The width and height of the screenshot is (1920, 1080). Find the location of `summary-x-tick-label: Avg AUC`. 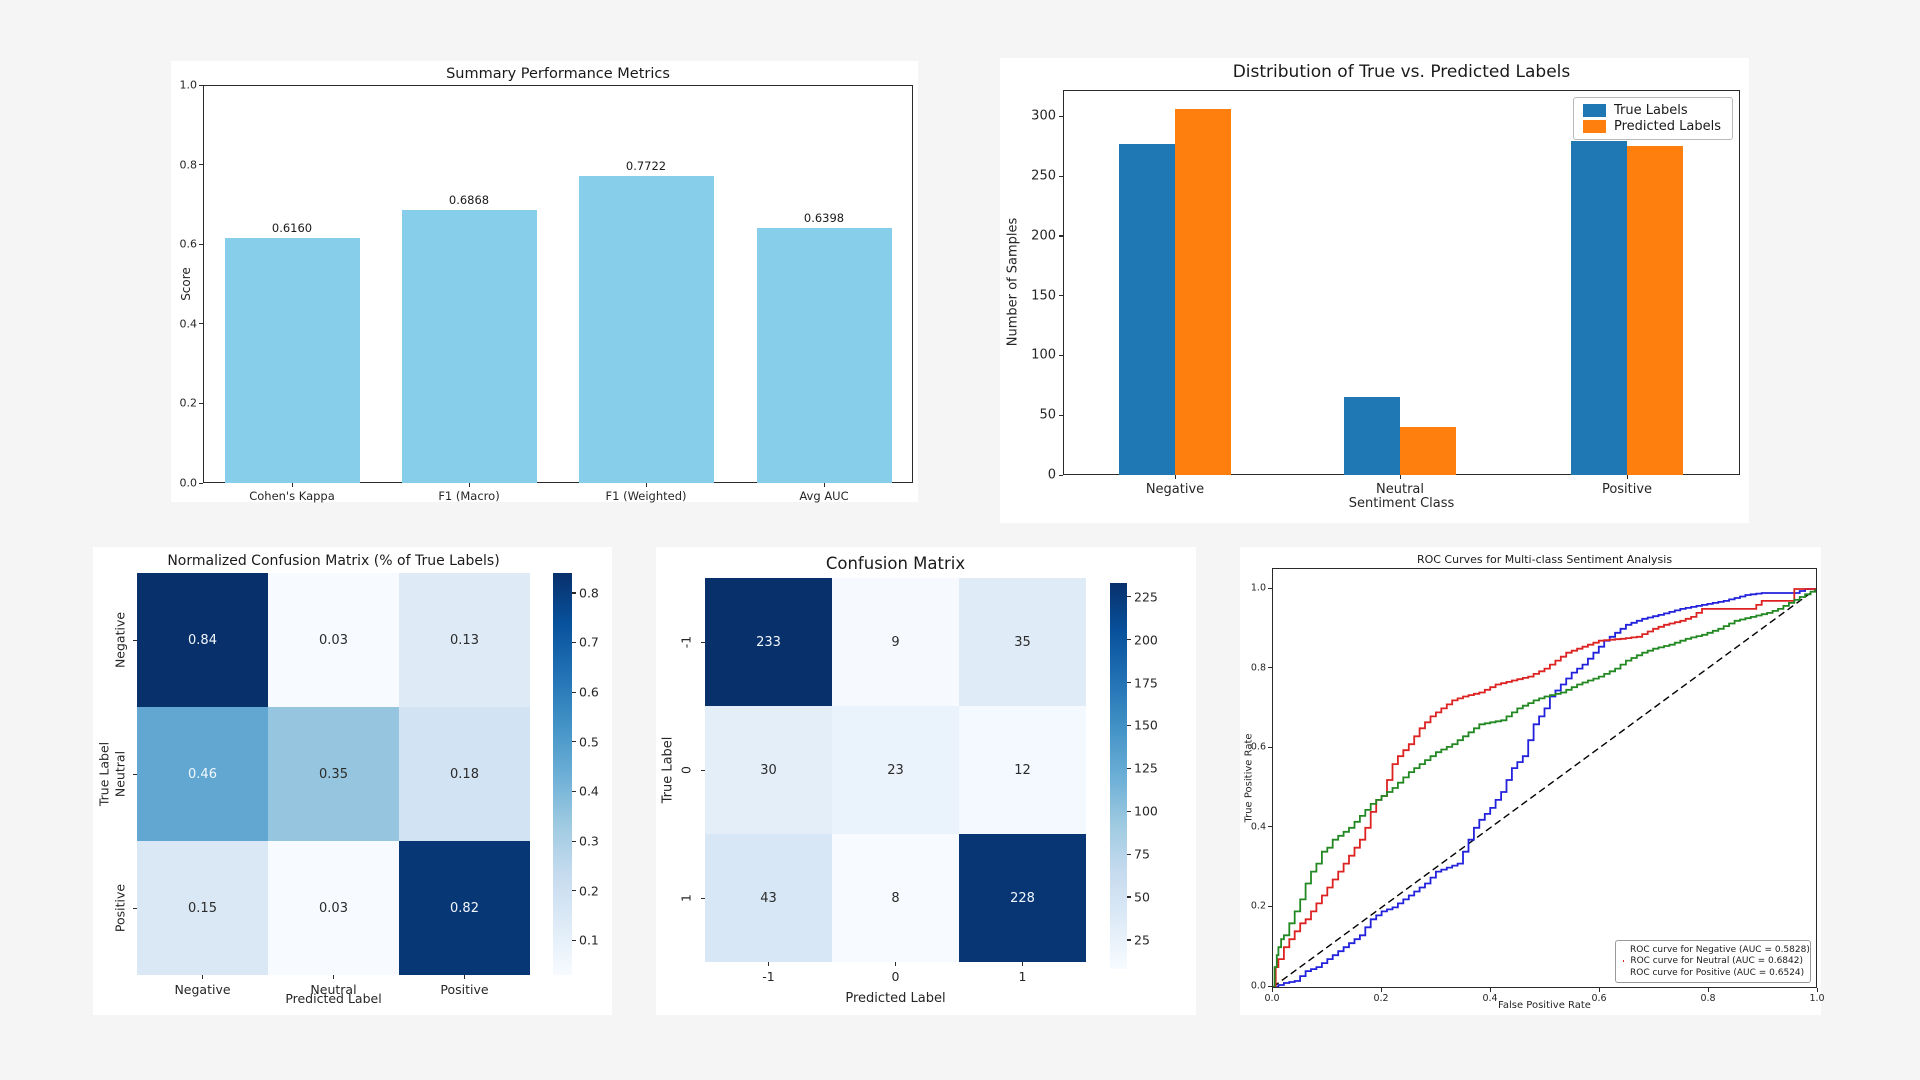

summary-x-tick-label: Avg AUC is located at coordinates (824, 496).